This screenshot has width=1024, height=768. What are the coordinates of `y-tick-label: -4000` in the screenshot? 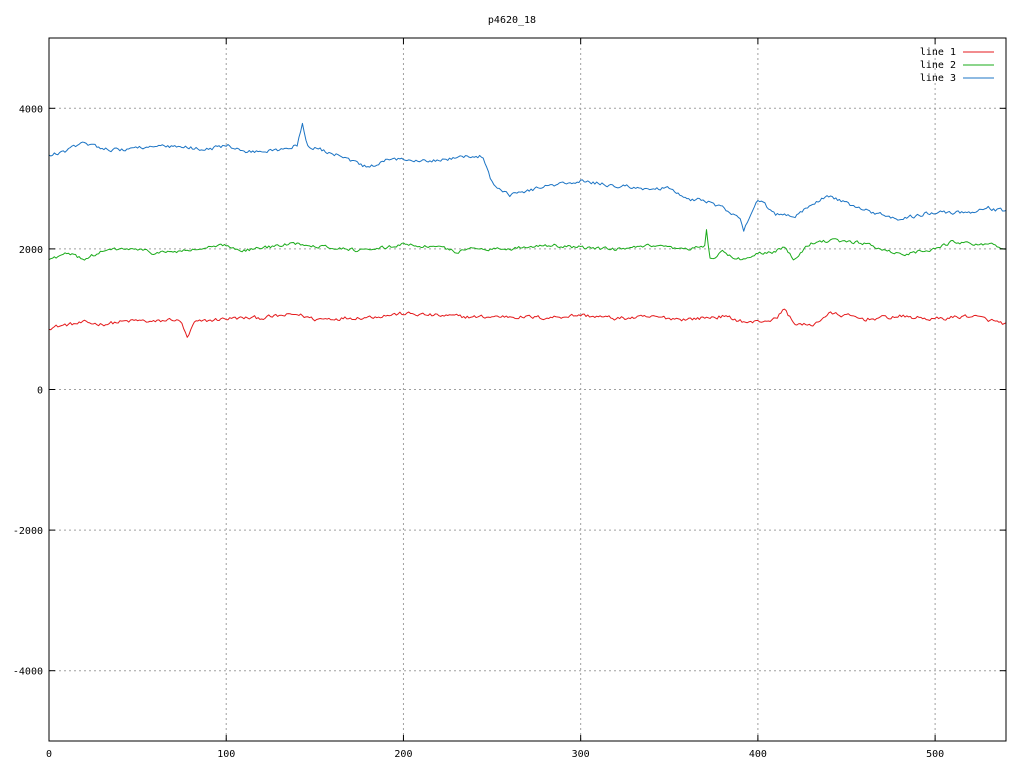 It's located at (28, 672).